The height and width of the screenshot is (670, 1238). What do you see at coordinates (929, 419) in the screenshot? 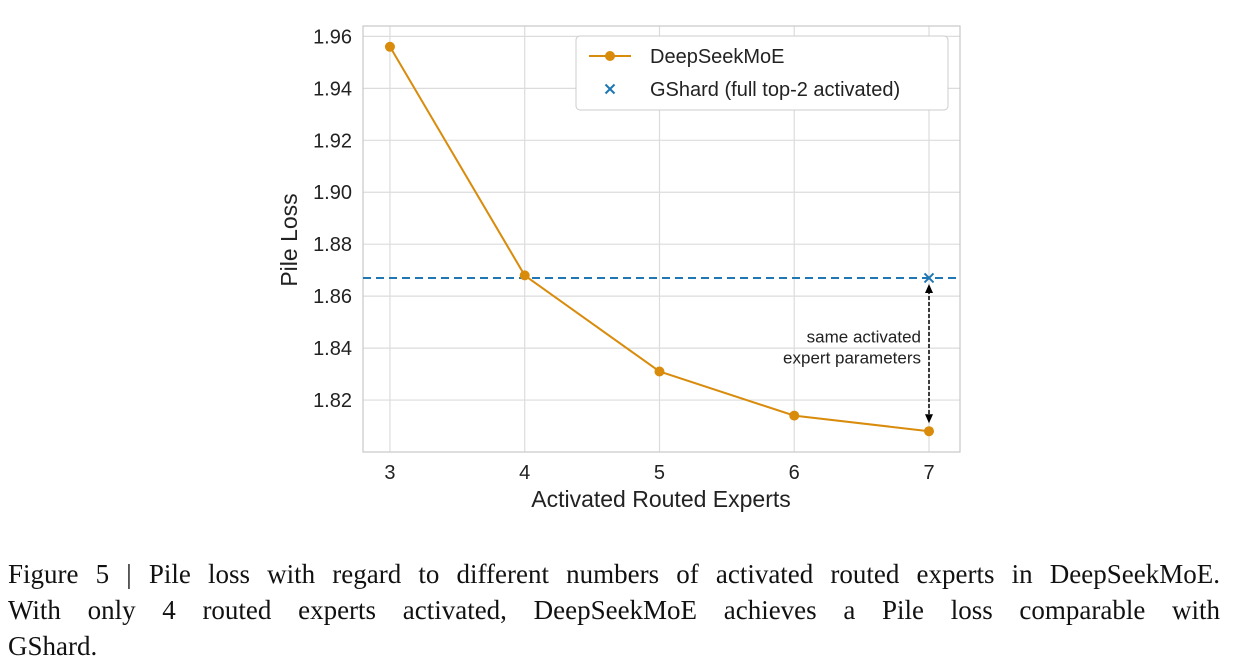
I see `annotation-arrow-head-bottom` at bounding box center [929, 419].